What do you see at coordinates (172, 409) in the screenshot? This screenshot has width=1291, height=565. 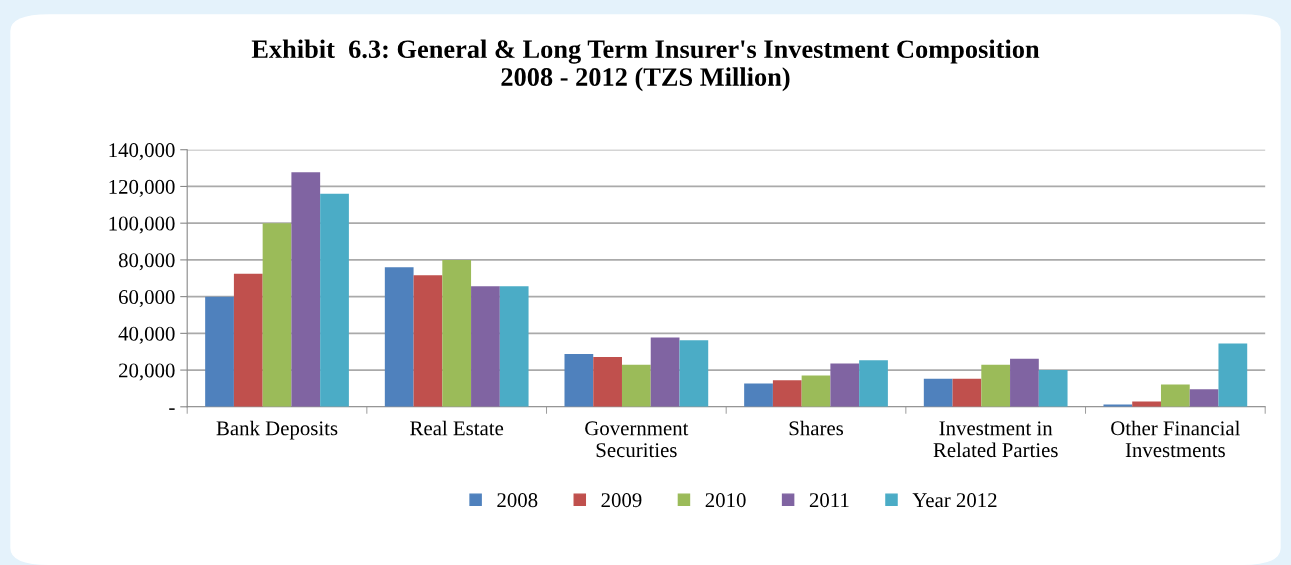 I see `y-tick-label: -` at bounding box center [172, 409].